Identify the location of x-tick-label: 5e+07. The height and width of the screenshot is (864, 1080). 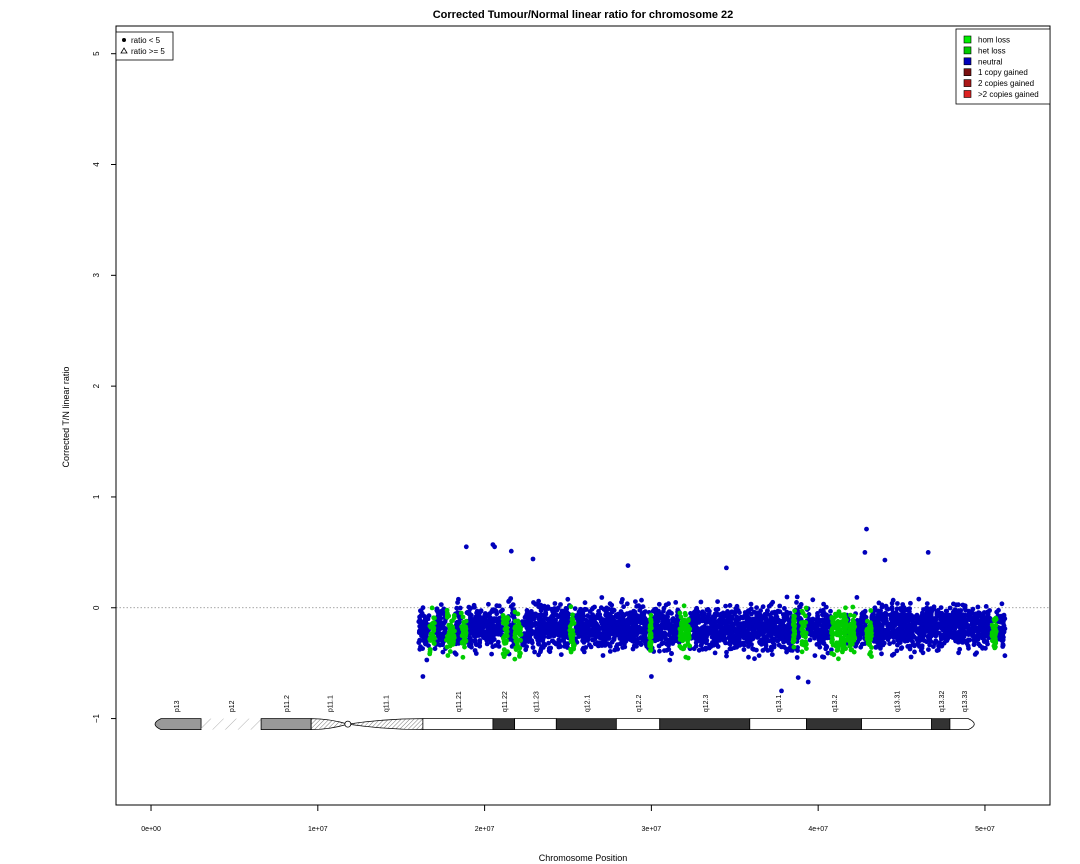
(985, 829).